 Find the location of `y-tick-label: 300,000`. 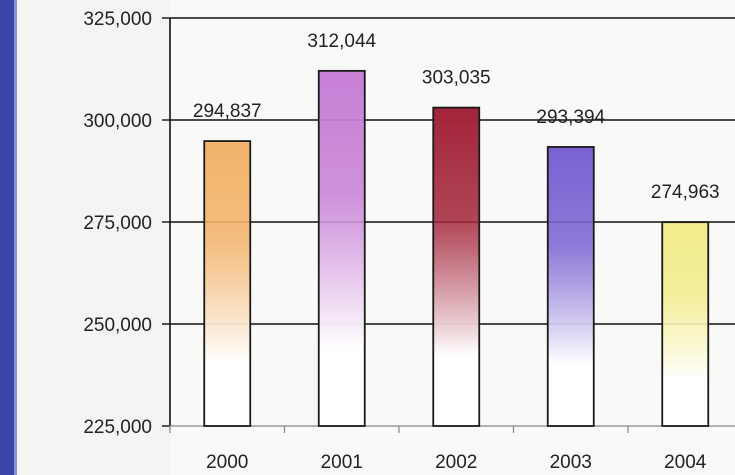

y-tick-label: 300,000 is located at coordinates (117, 121).